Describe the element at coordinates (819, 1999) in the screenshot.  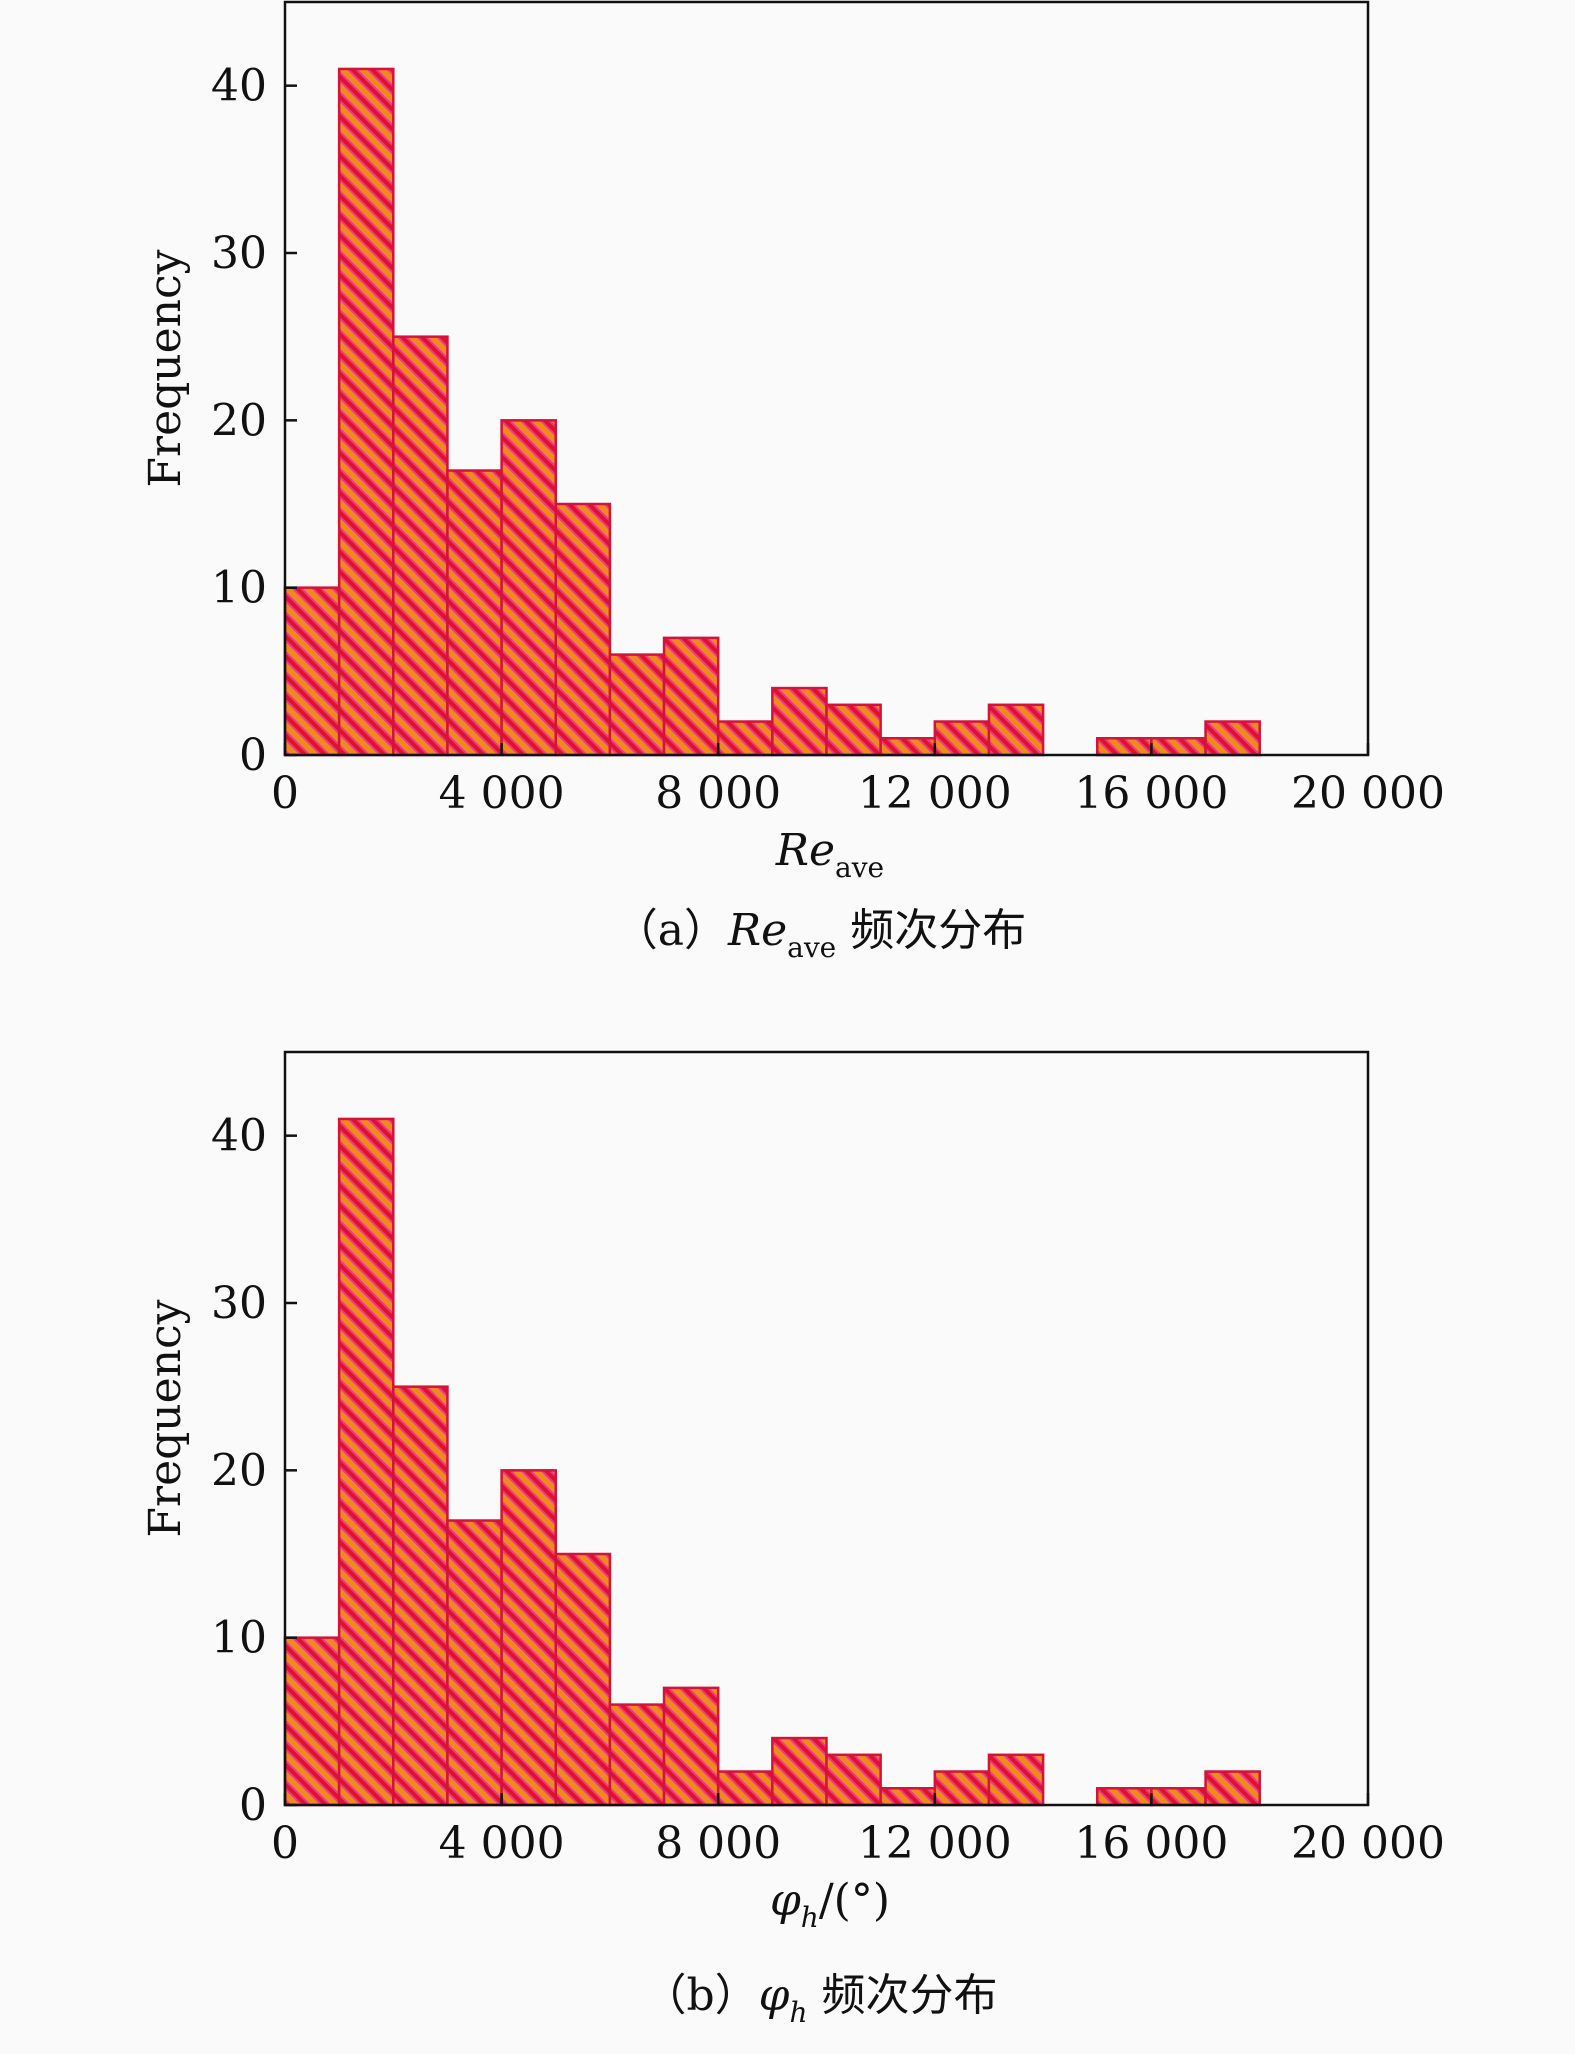
I see `panel-caption: （b）φh 频次分布` at that location.